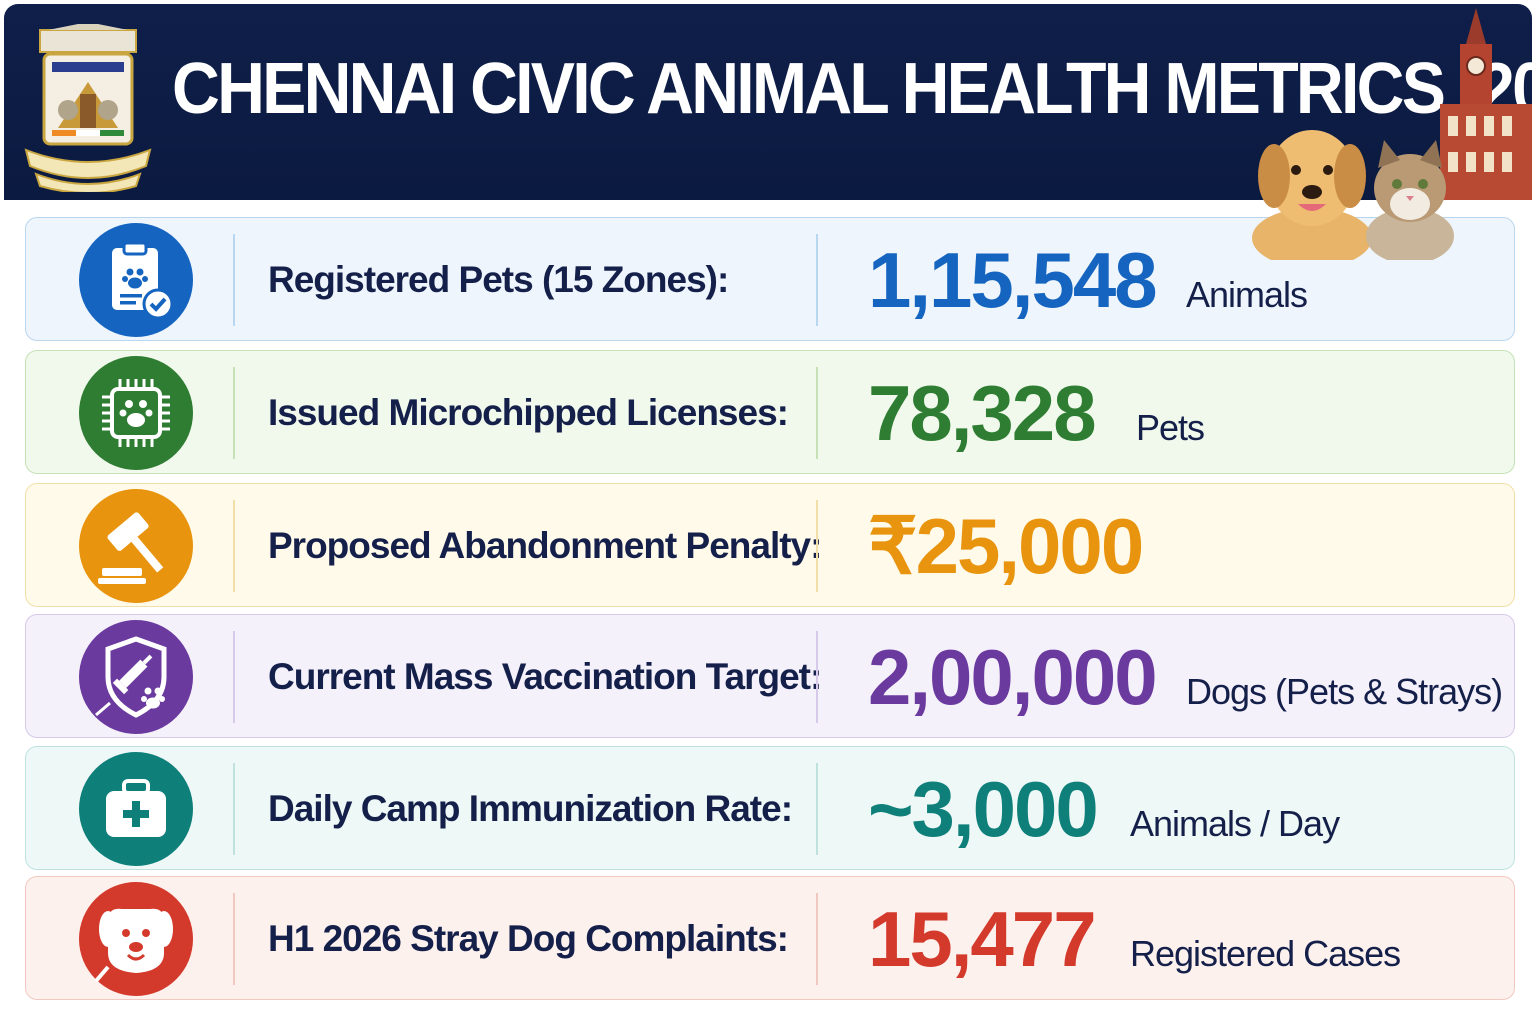 Image resolution: width=1536 pixels, height=1024 pixels. Describe the element at coordinates (1235, 823) in the screenshot. I see `metric-unit: Animals / Day` at that location.